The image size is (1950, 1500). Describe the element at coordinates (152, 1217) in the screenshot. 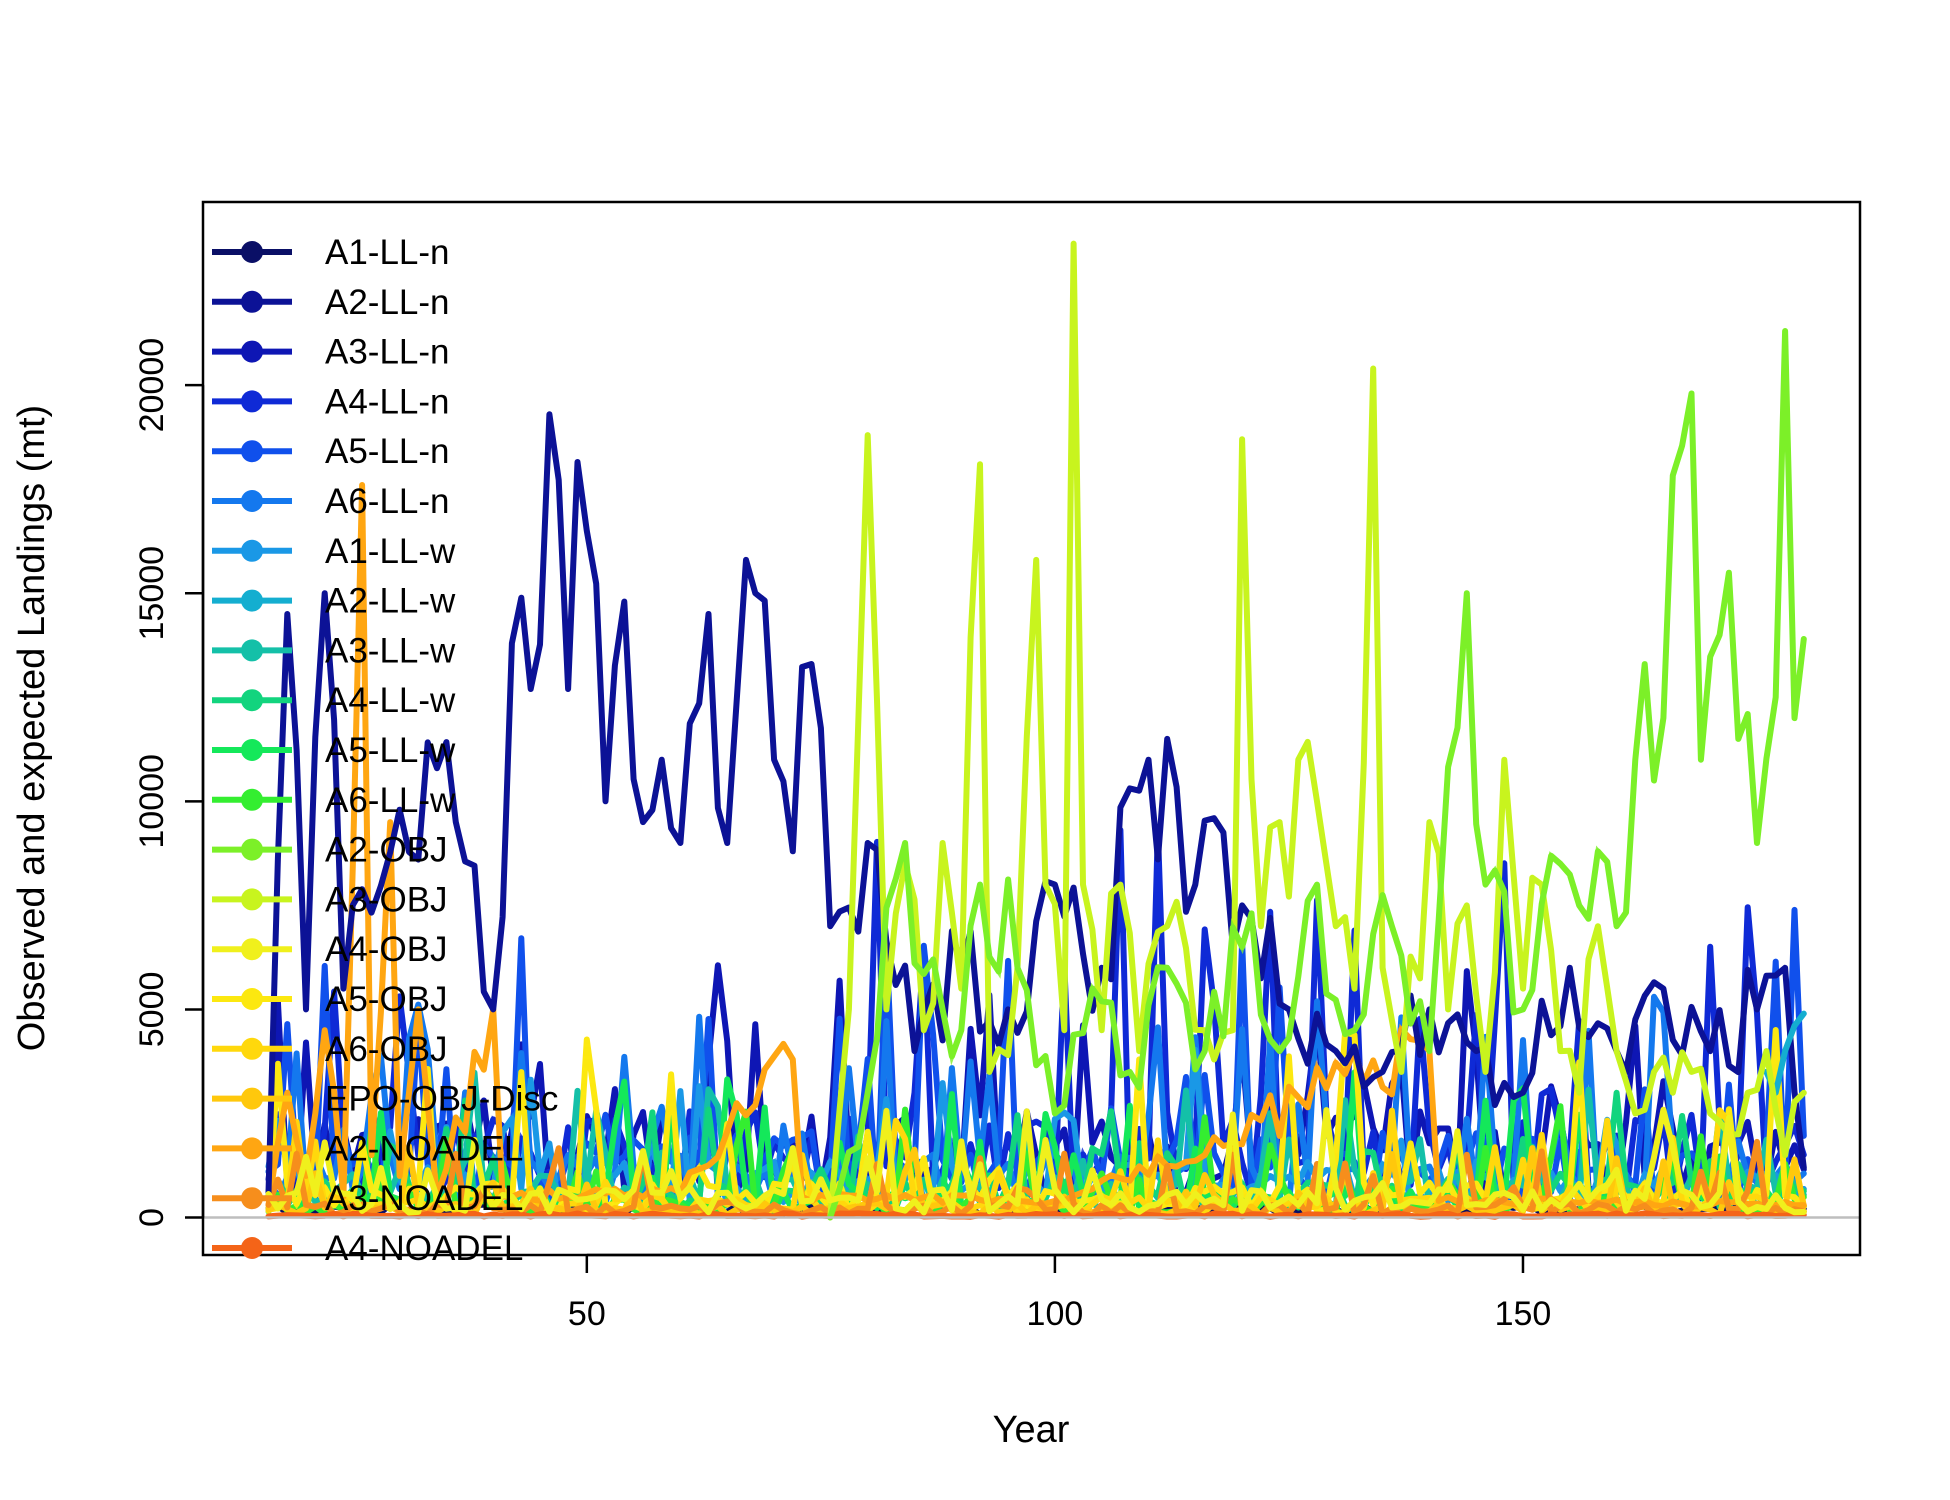

I see `y-tick-label: 0` at that location.